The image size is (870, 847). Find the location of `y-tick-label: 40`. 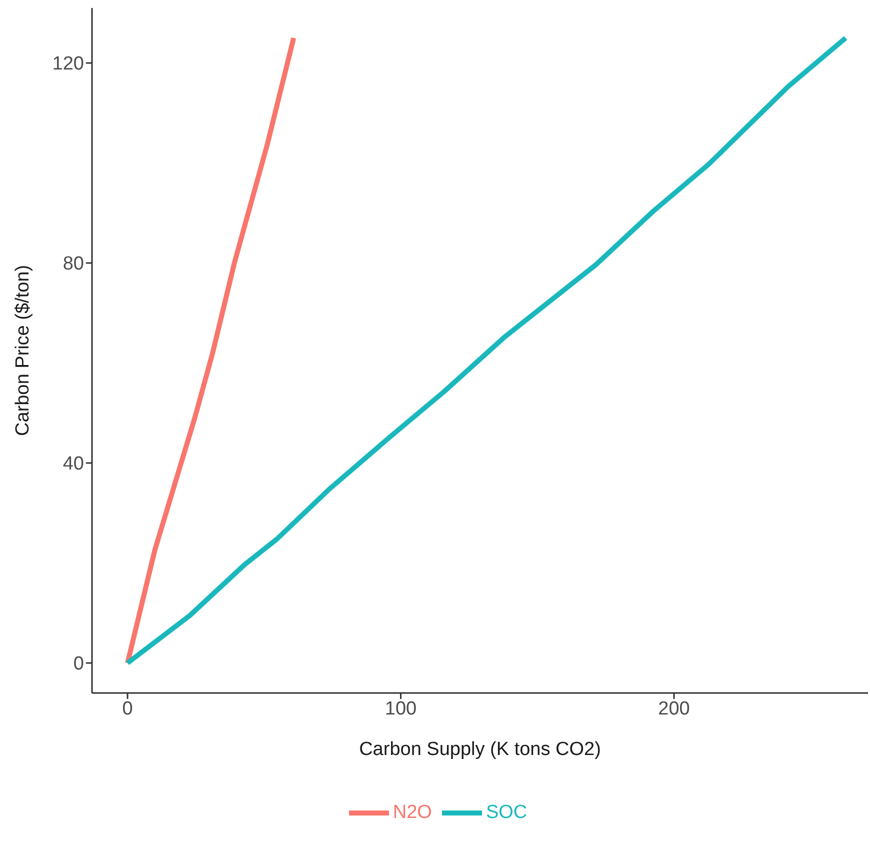

y-tick-label: 40 is located at coordinates (73, 464).